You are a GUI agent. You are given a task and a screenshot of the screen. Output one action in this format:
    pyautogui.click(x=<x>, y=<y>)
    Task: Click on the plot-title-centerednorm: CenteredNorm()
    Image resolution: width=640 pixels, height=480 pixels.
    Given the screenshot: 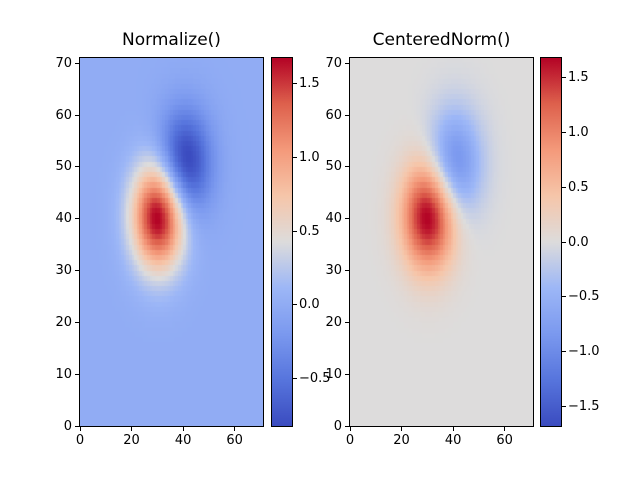 What is the action you would take?
    pyautogui.click(x=441, y=40)
    